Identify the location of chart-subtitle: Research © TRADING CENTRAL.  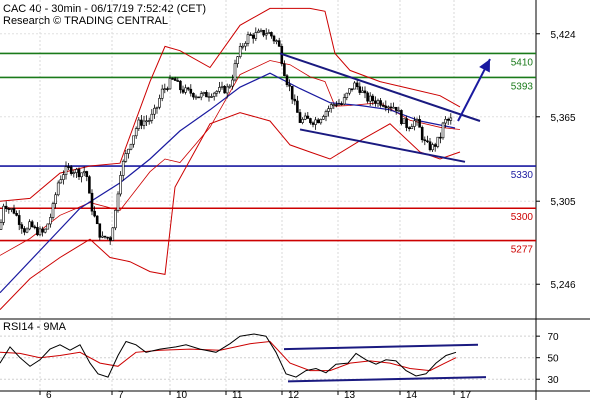
(85, 21).